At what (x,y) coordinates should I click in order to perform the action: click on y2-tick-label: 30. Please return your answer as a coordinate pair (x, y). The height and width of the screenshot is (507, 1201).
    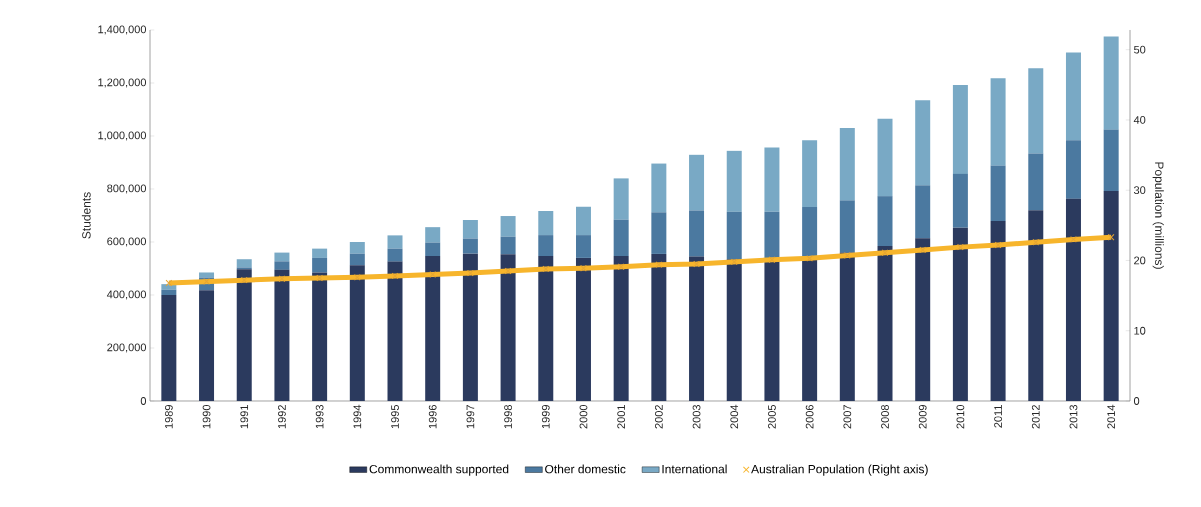
    Looking at the image, I should click on (1139, 190).